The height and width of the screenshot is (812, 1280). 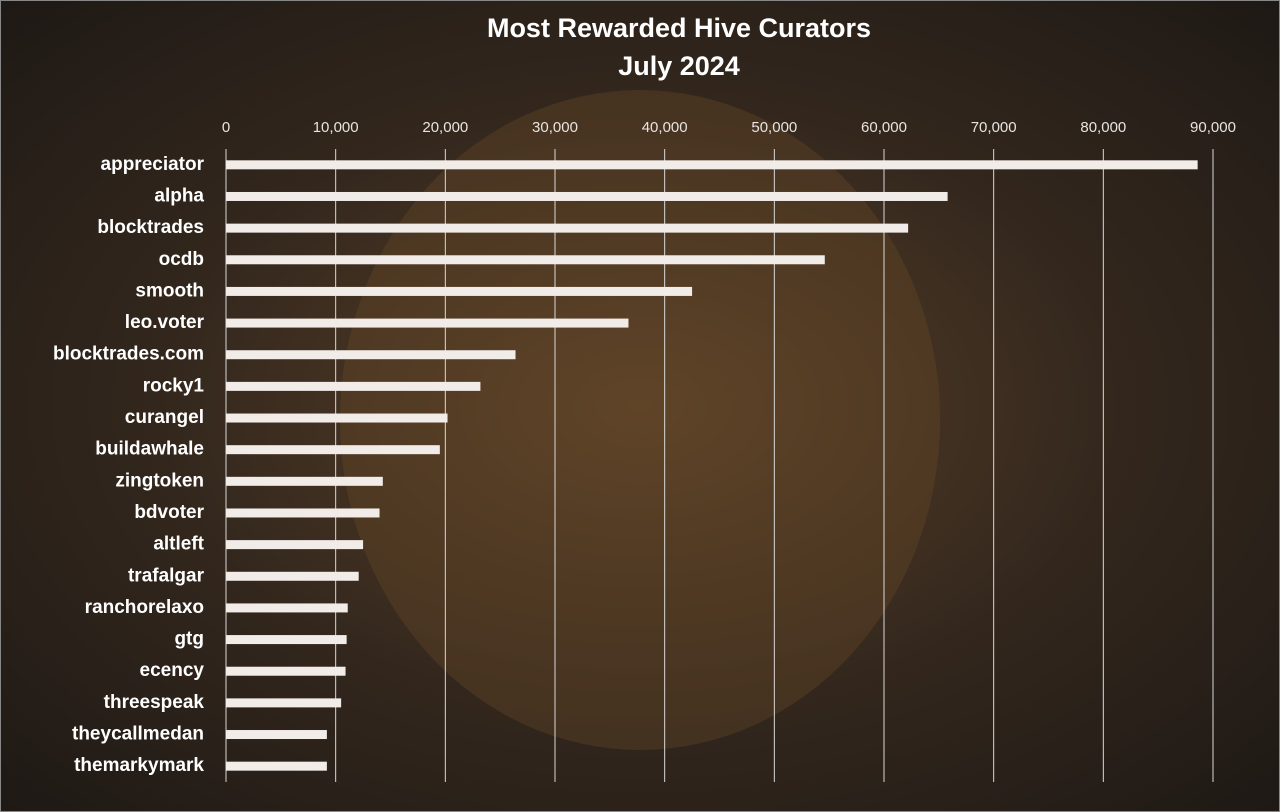 I want to click on x-tick-label: 90,000, so click(x=1213, y=127).